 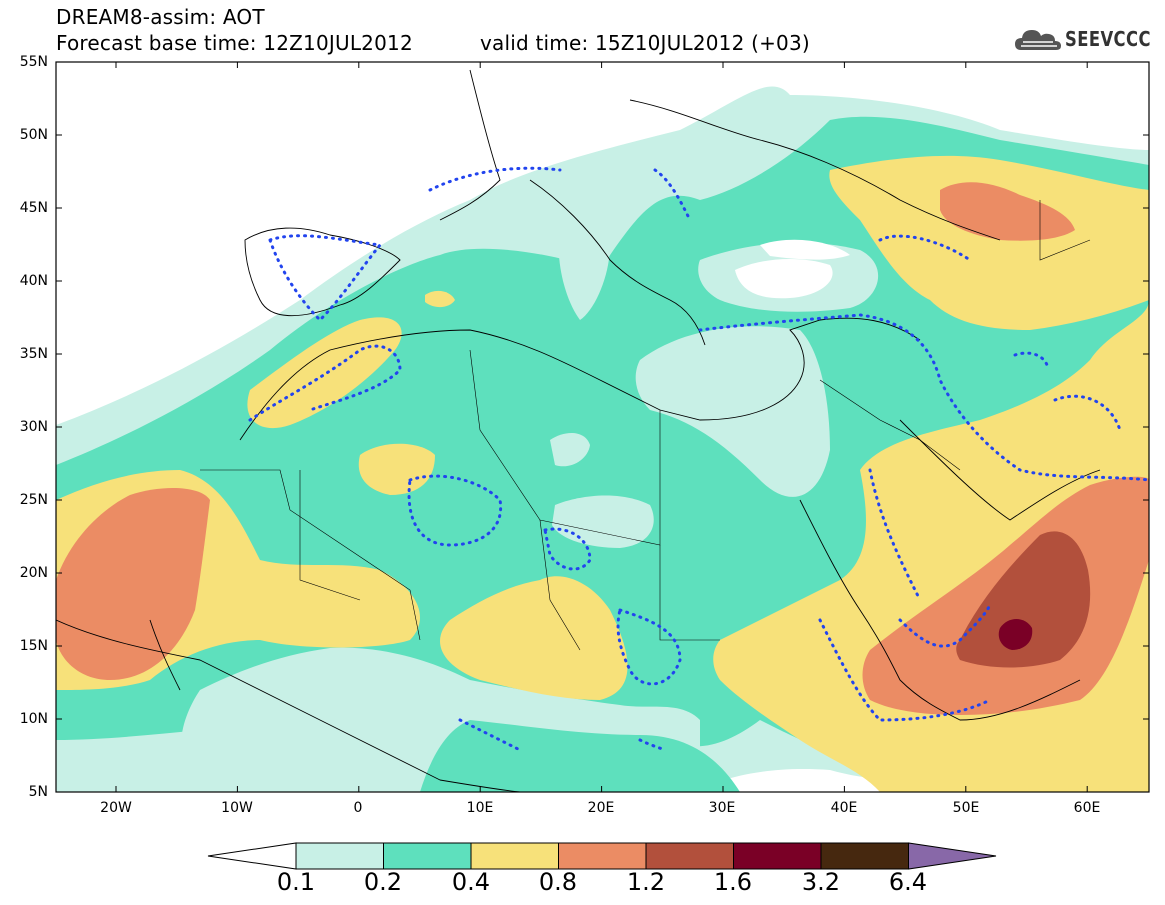 What do you see at coordinates (733, 882) in the screenshot?
I see `colorbar-label: 1.6` at bounding box center [733, 882].